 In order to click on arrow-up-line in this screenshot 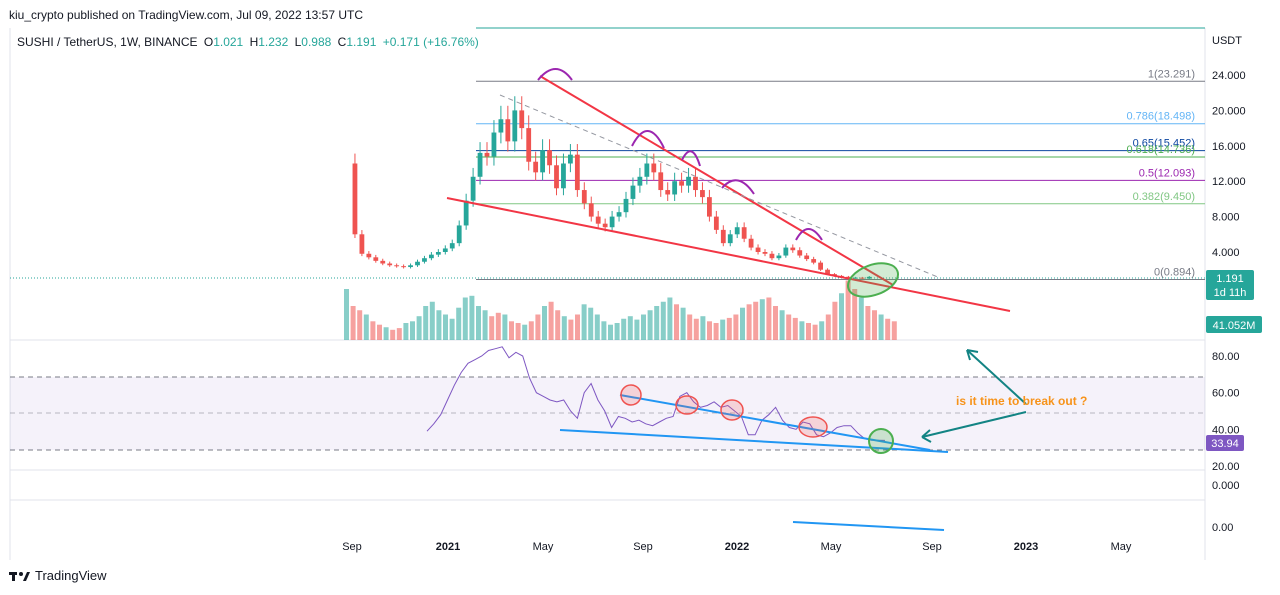, I will do `click(996, 377)`.